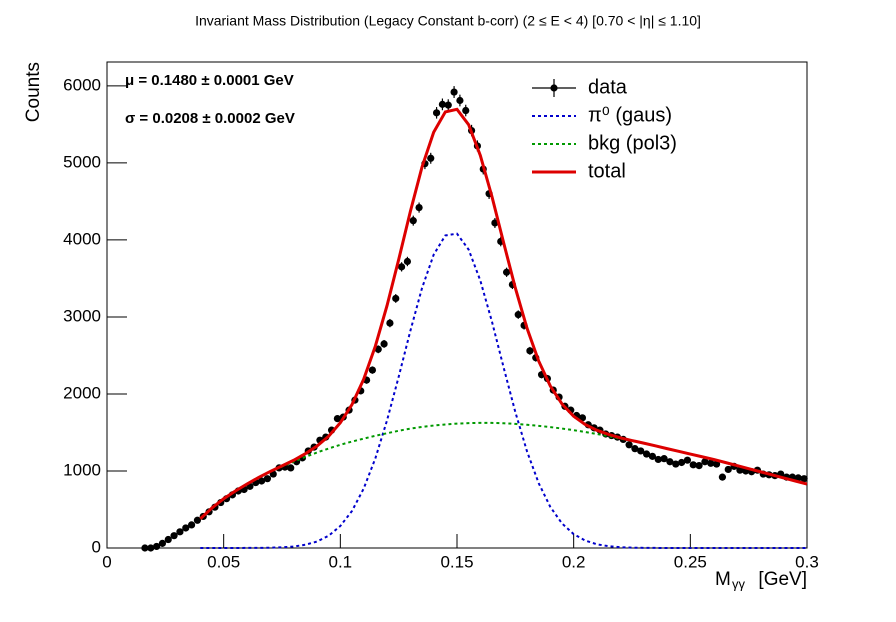 The width and height of the screenshot is (896, 622). Describe the element at coordinates (96, 546) in the screenshot. I see `y-tick-label: 0` at that location.